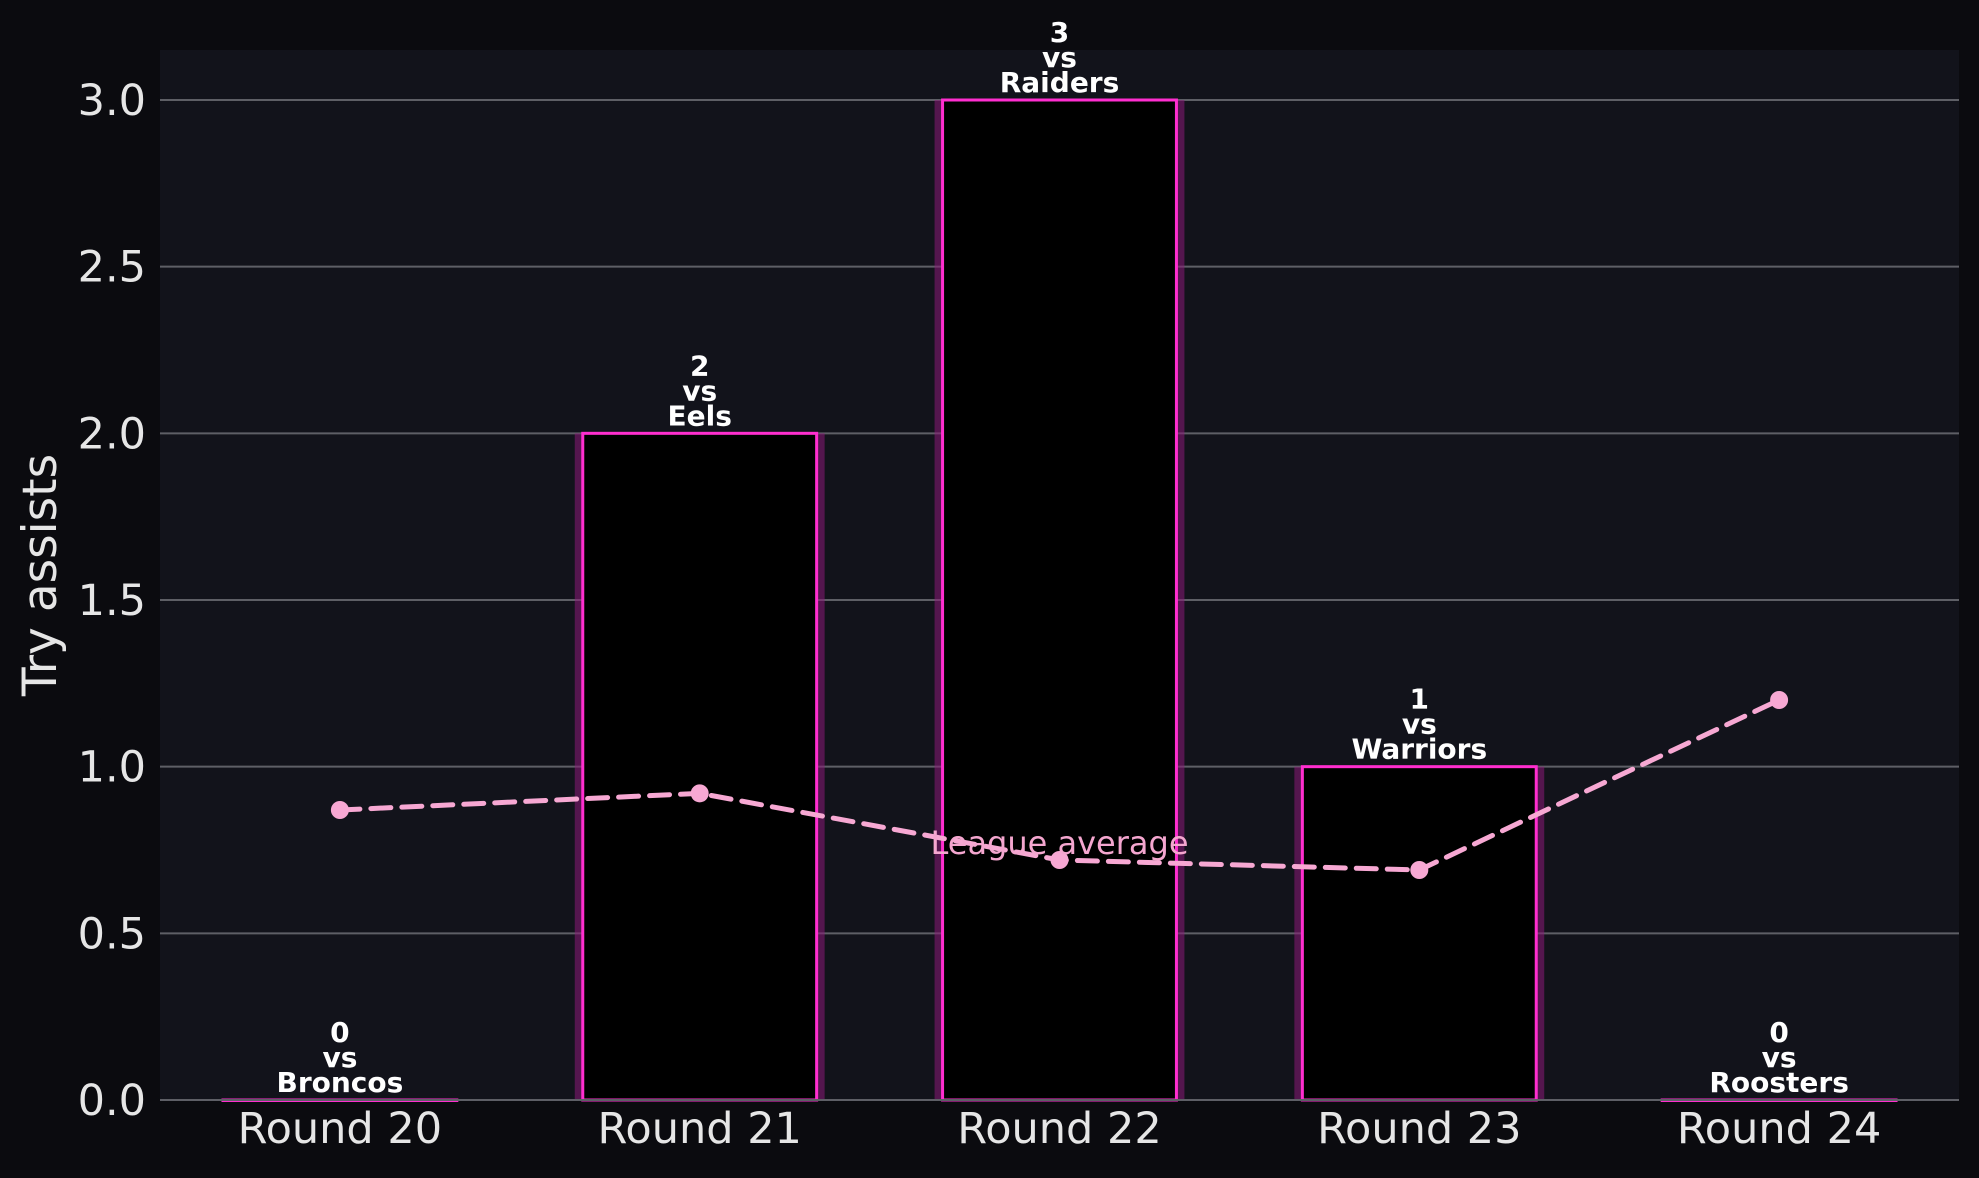 The width and height of the screenshot is (1979, 1178). I want to click on bar-label: 3, so click(1059, 32).